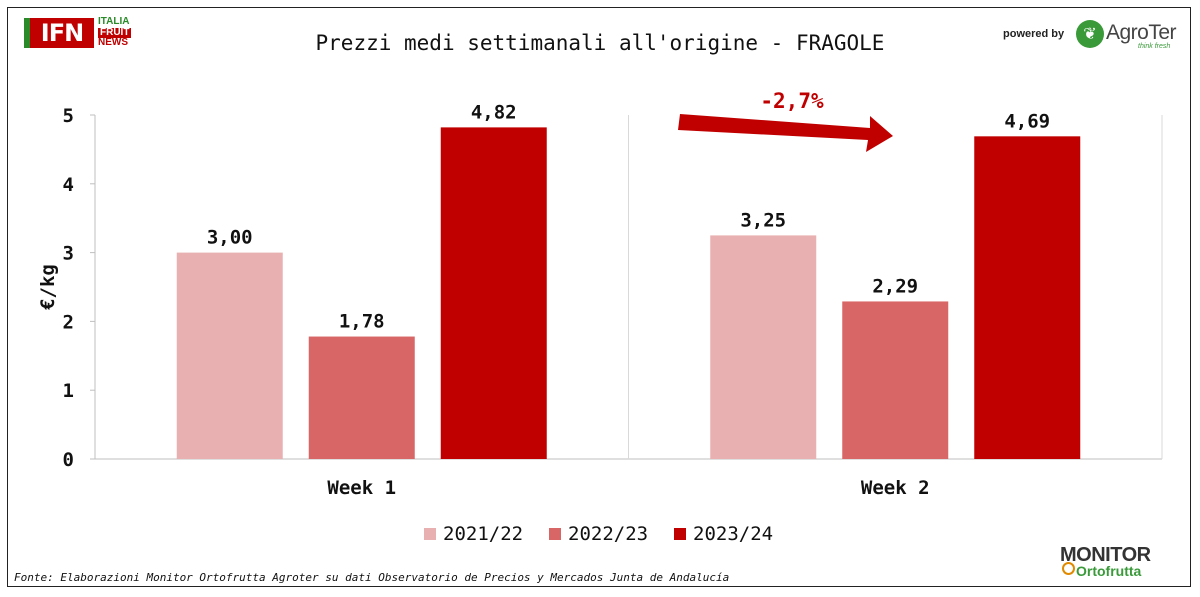 Image resolution: width=1200 pixels, height=597 pixels. What do you see at coordinates (1090, 34) in the screenshot?
I see `leaf-icon: ❦` at bounding box center [1090, 34].